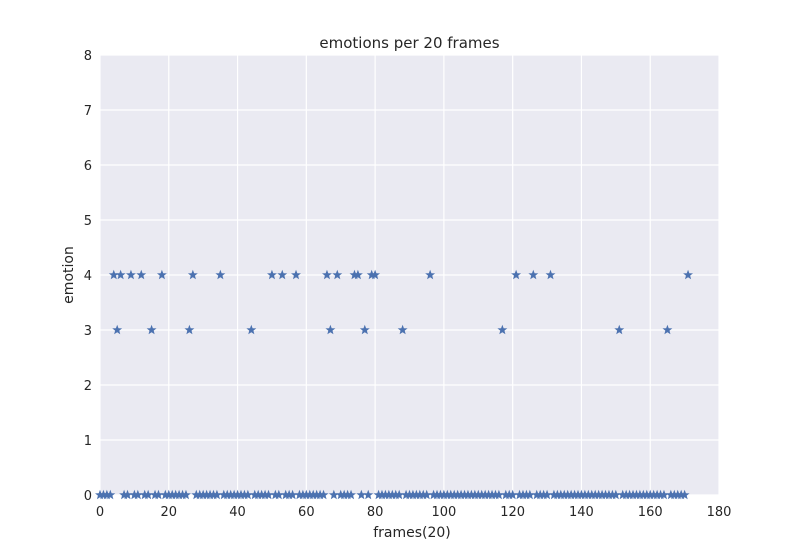 The image size is (800, 554). I want to click on y-axis-label: emotion, so click(69, 275).